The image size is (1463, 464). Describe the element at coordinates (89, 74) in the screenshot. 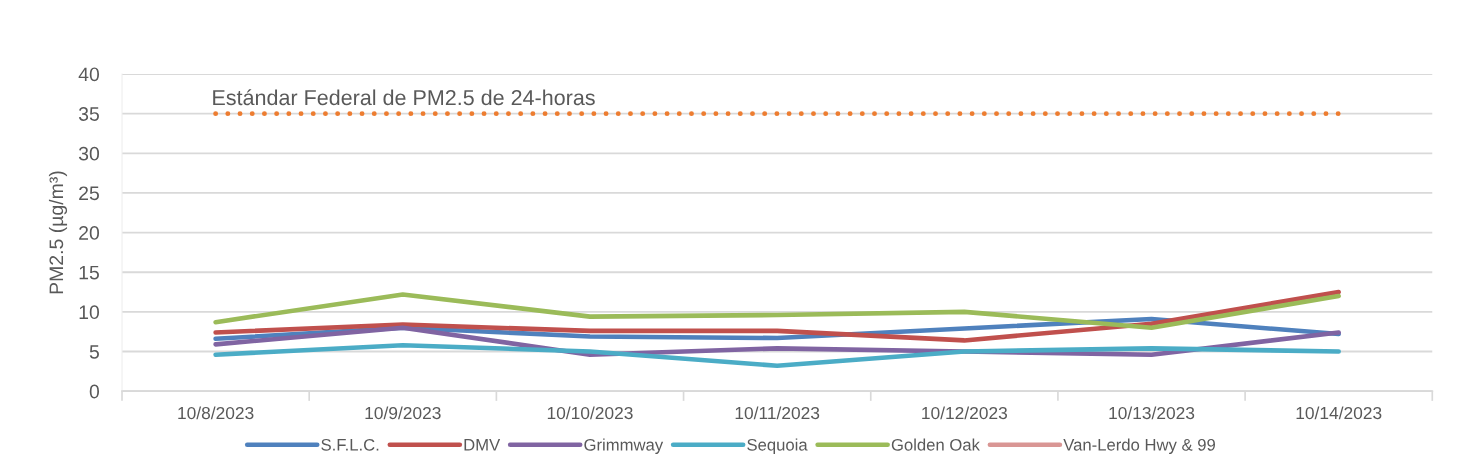

I see `y-tick-label: 40` at that location.